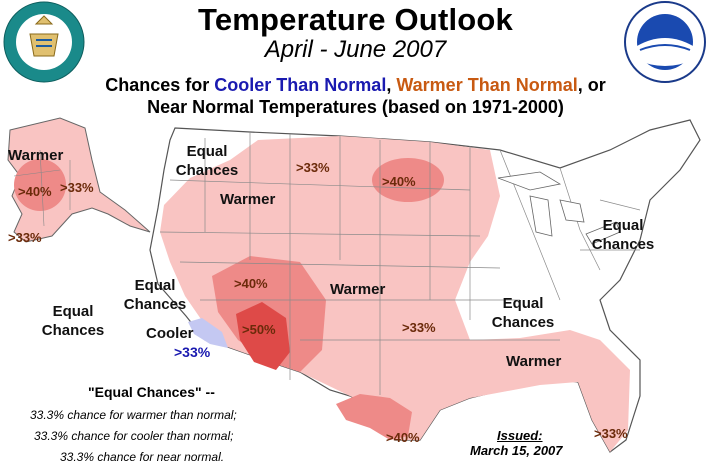 The image size is (711, 464). What do you see at coordinates (487, 85) in the screenshot?
I see `chances-warmer: Warmer Than Normal` at bounding box center [487, 85].